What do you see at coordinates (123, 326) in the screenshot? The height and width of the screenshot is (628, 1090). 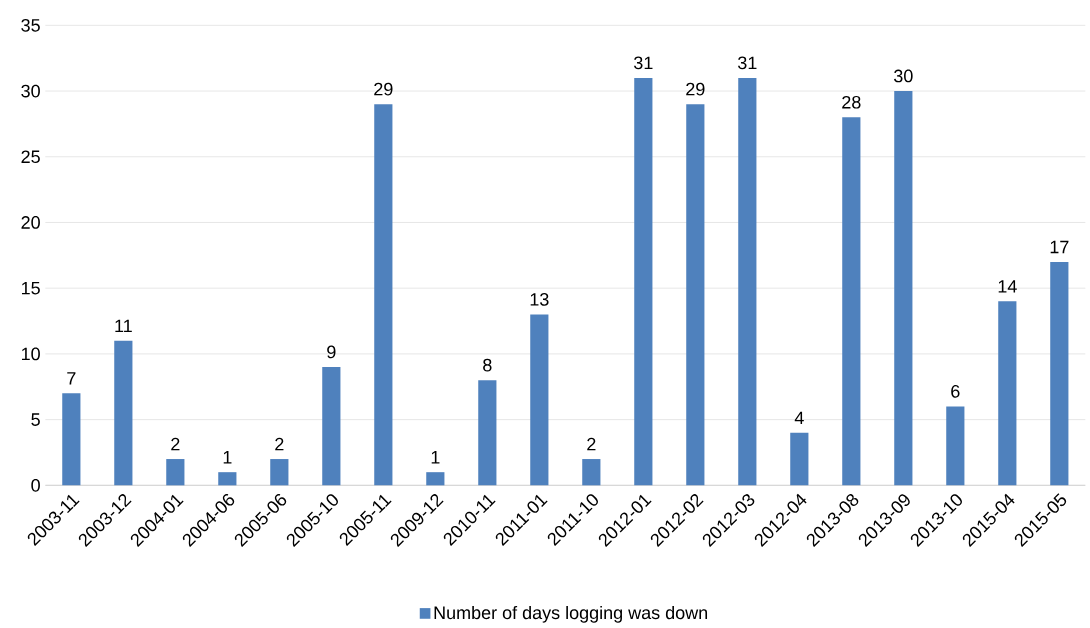 I see `data-label: 11` at bounding box center [123, 326].